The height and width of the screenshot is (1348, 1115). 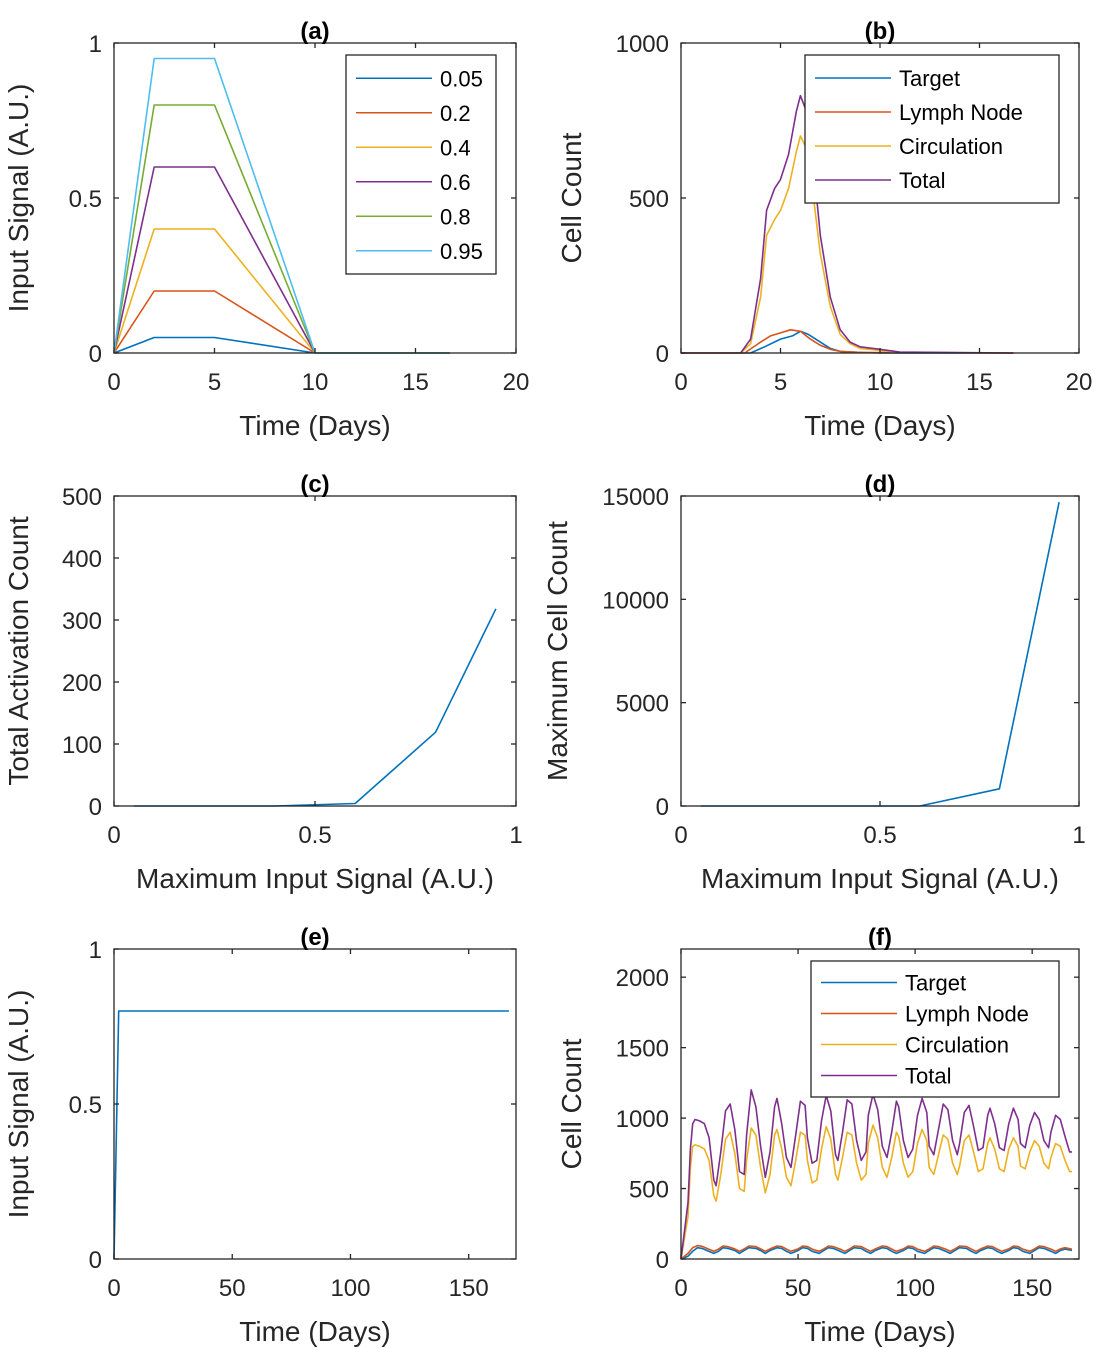 I want to click on x-tick-label-a: 5, so click(x=214, y=382).